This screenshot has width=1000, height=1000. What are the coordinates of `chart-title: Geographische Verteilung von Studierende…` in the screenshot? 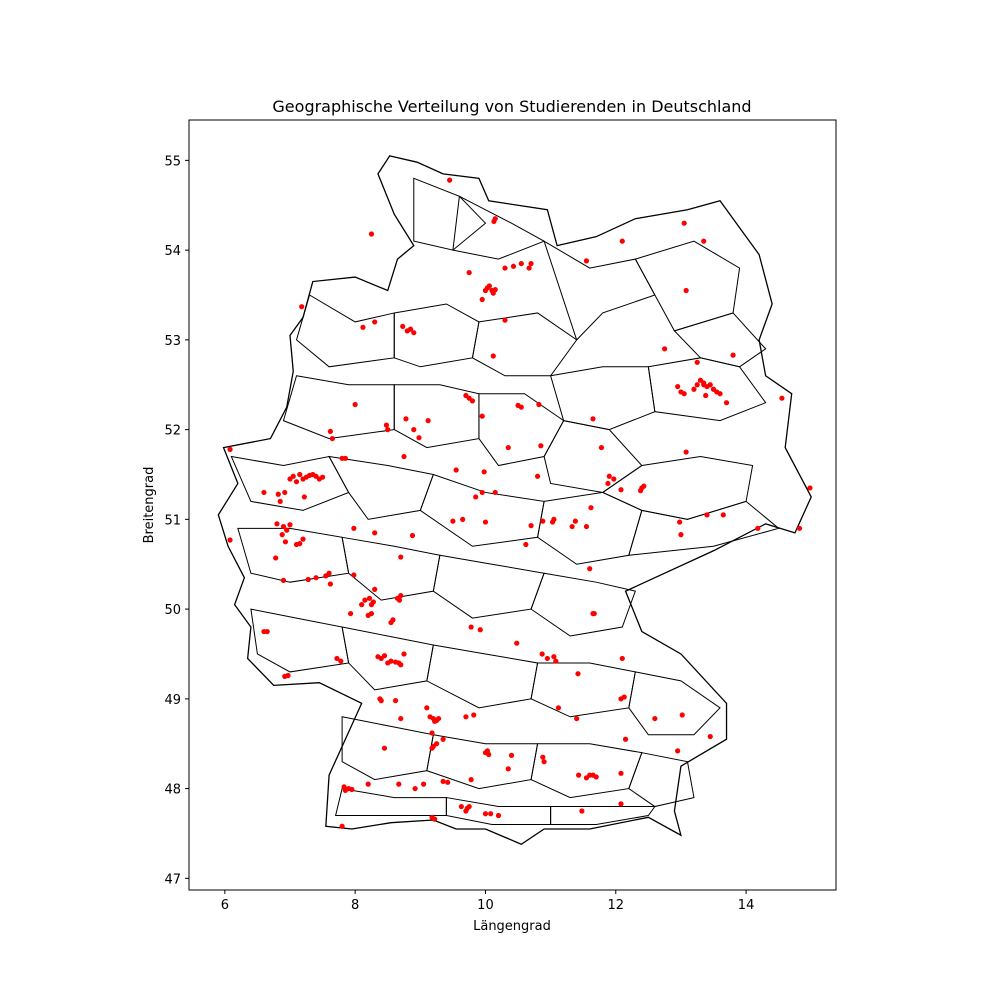 It's located at (511, 106).